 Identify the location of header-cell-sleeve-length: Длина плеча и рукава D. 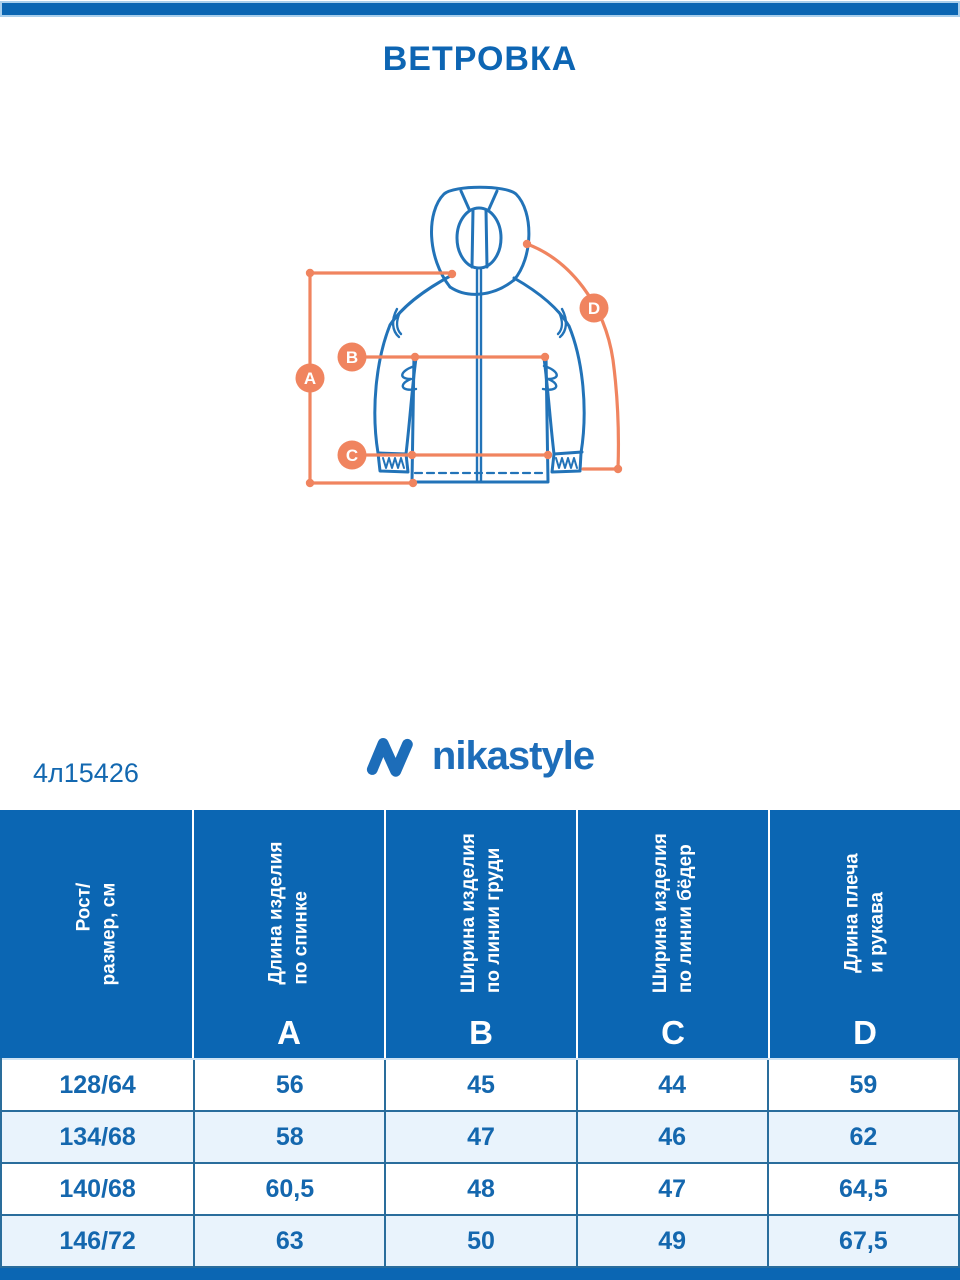
(864, 934).